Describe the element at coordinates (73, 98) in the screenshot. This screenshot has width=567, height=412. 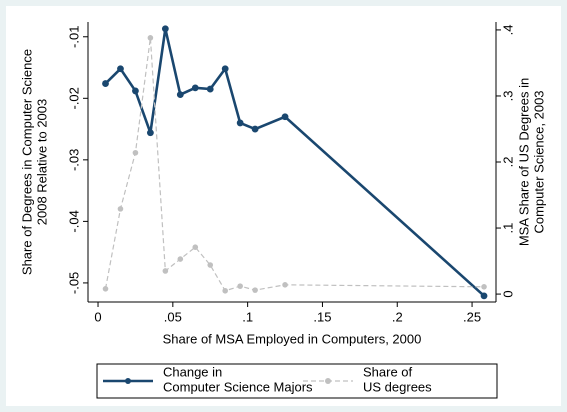
I see `y-tick-label: -.02` at that location.